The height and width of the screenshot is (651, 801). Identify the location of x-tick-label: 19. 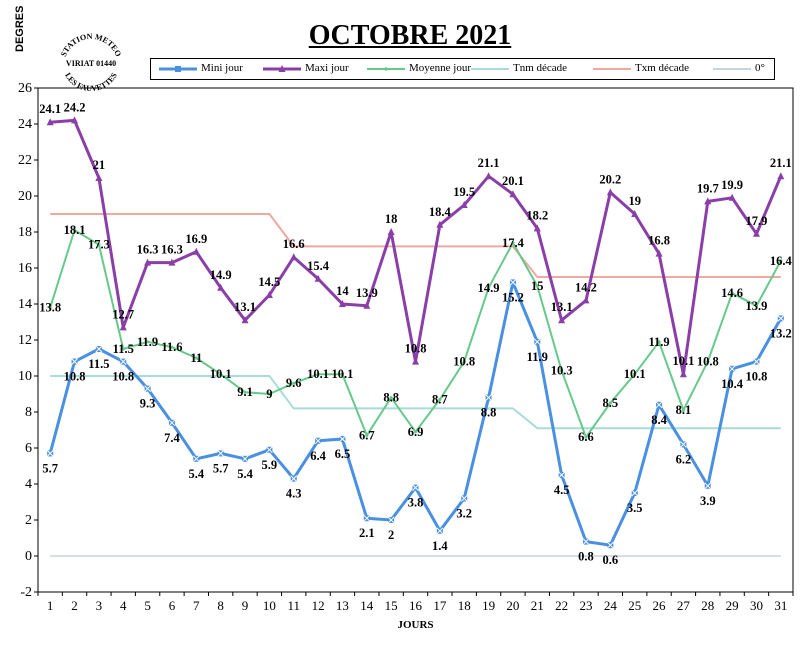
(488, 605).